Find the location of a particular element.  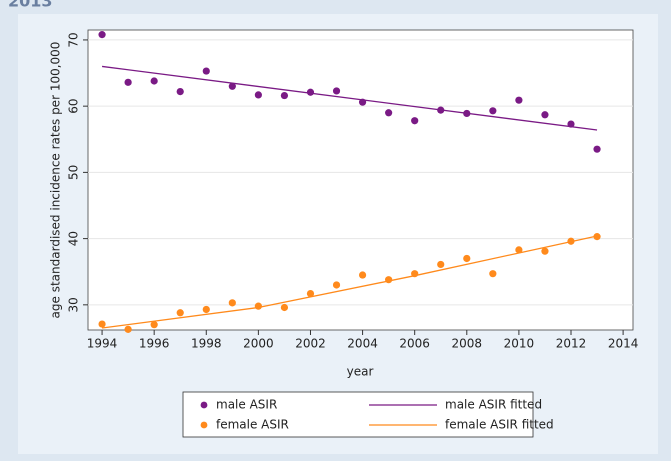

x-tick-label: 1998 is located at coordinates (206, 344).